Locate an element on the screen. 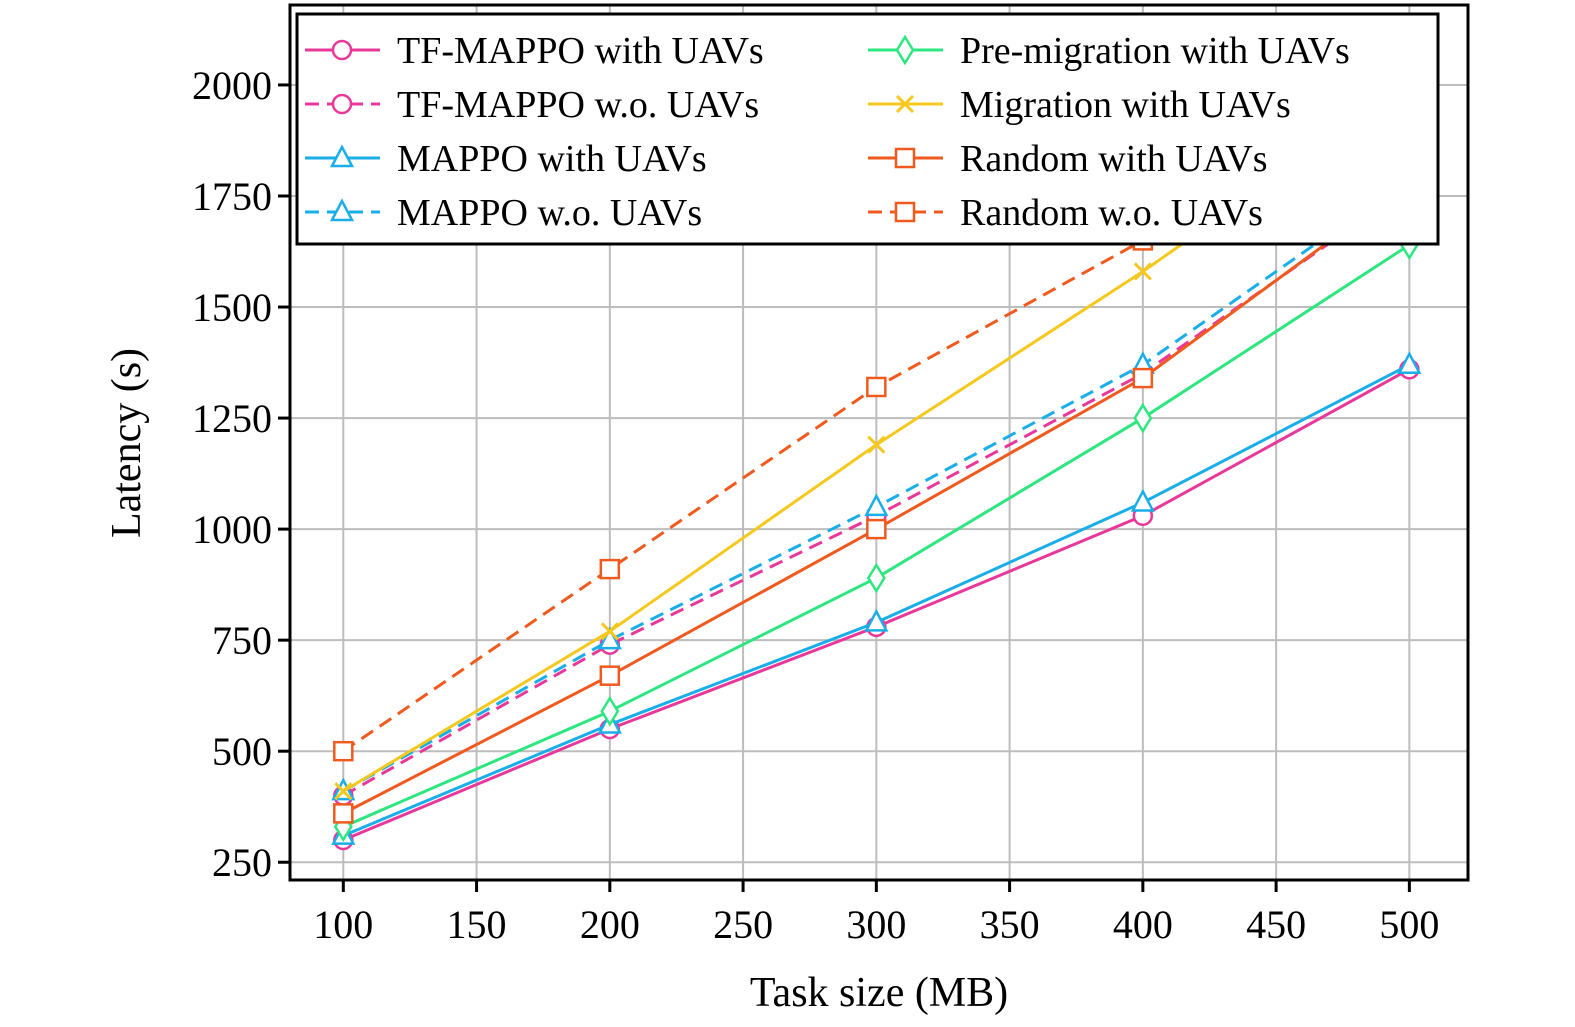 The image size is (1575, 1027). y-tick-label: 1250 is located at coordinates (232, 418).